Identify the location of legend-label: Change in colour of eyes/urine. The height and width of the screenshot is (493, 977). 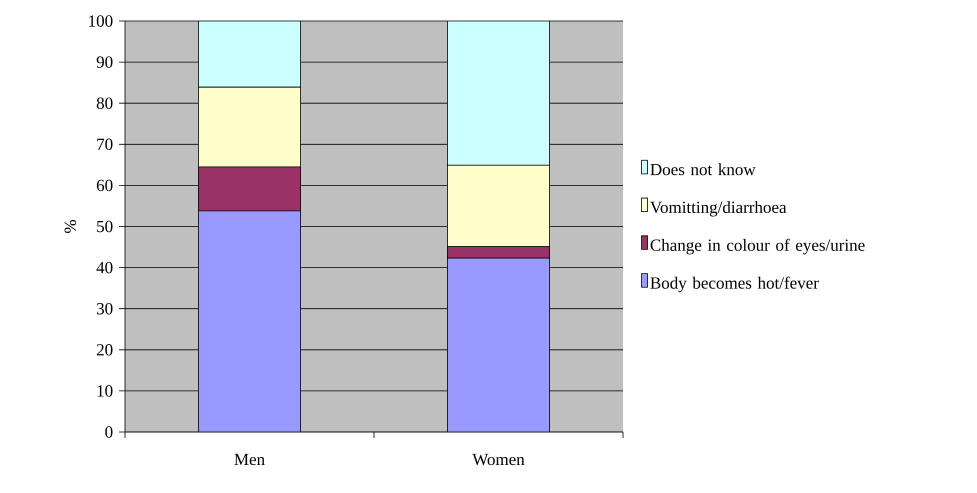
(757, 246).